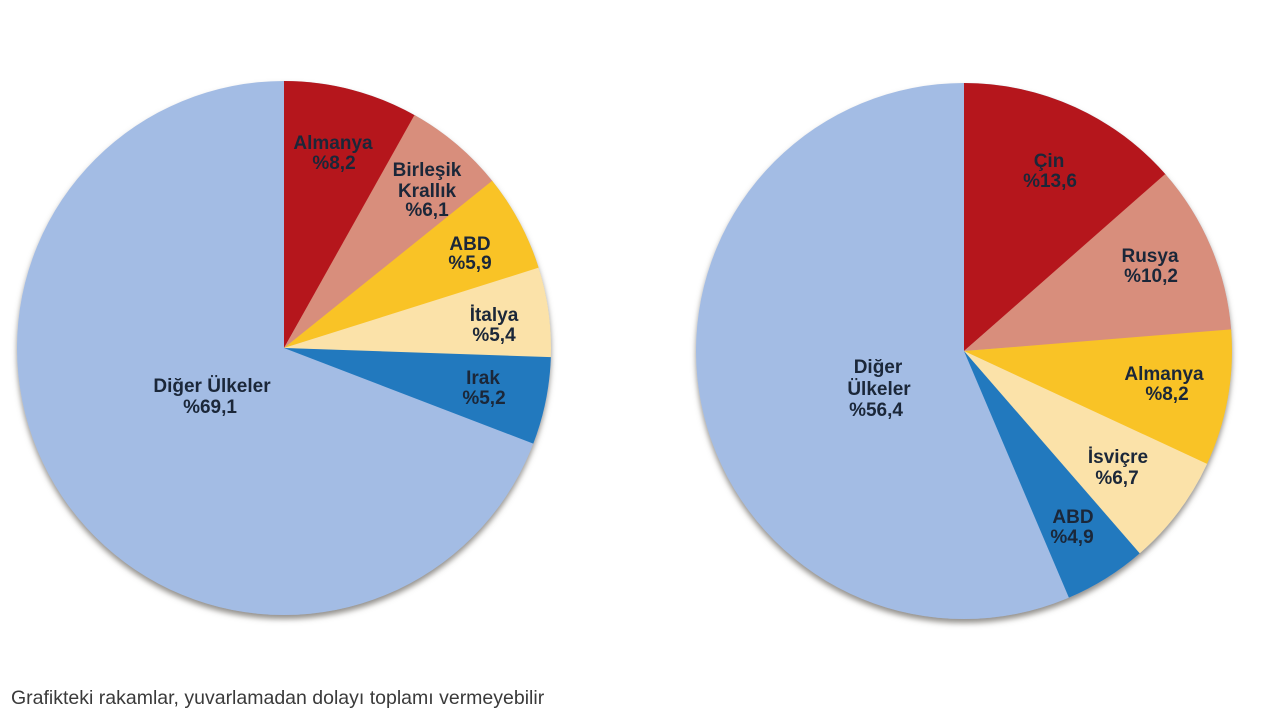 This screenshot has height=720, width=1280. Describe the element at coordinates (483, 378) in the screenshot. I see `svg-text: Irak` at that location.